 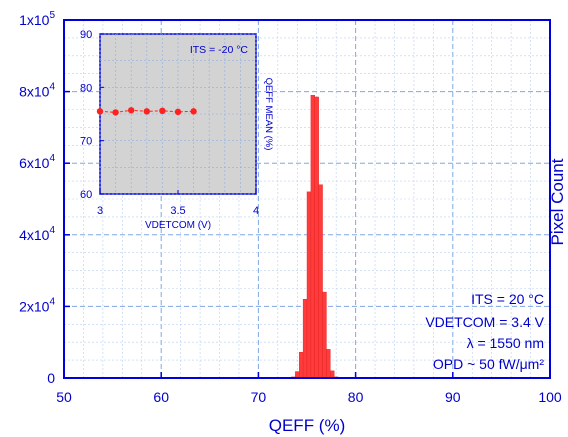 What do you see at coordinates (64, 397) in the screenshot?
I see `x-tick-label: 50` at bounding box center [64, 397].